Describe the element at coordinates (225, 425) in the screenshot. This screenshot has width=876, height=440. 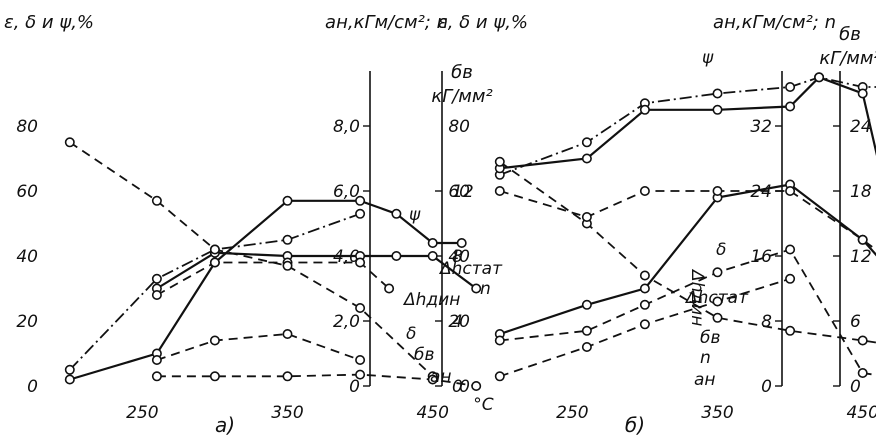
I see `chart-caption: а)` at that location.